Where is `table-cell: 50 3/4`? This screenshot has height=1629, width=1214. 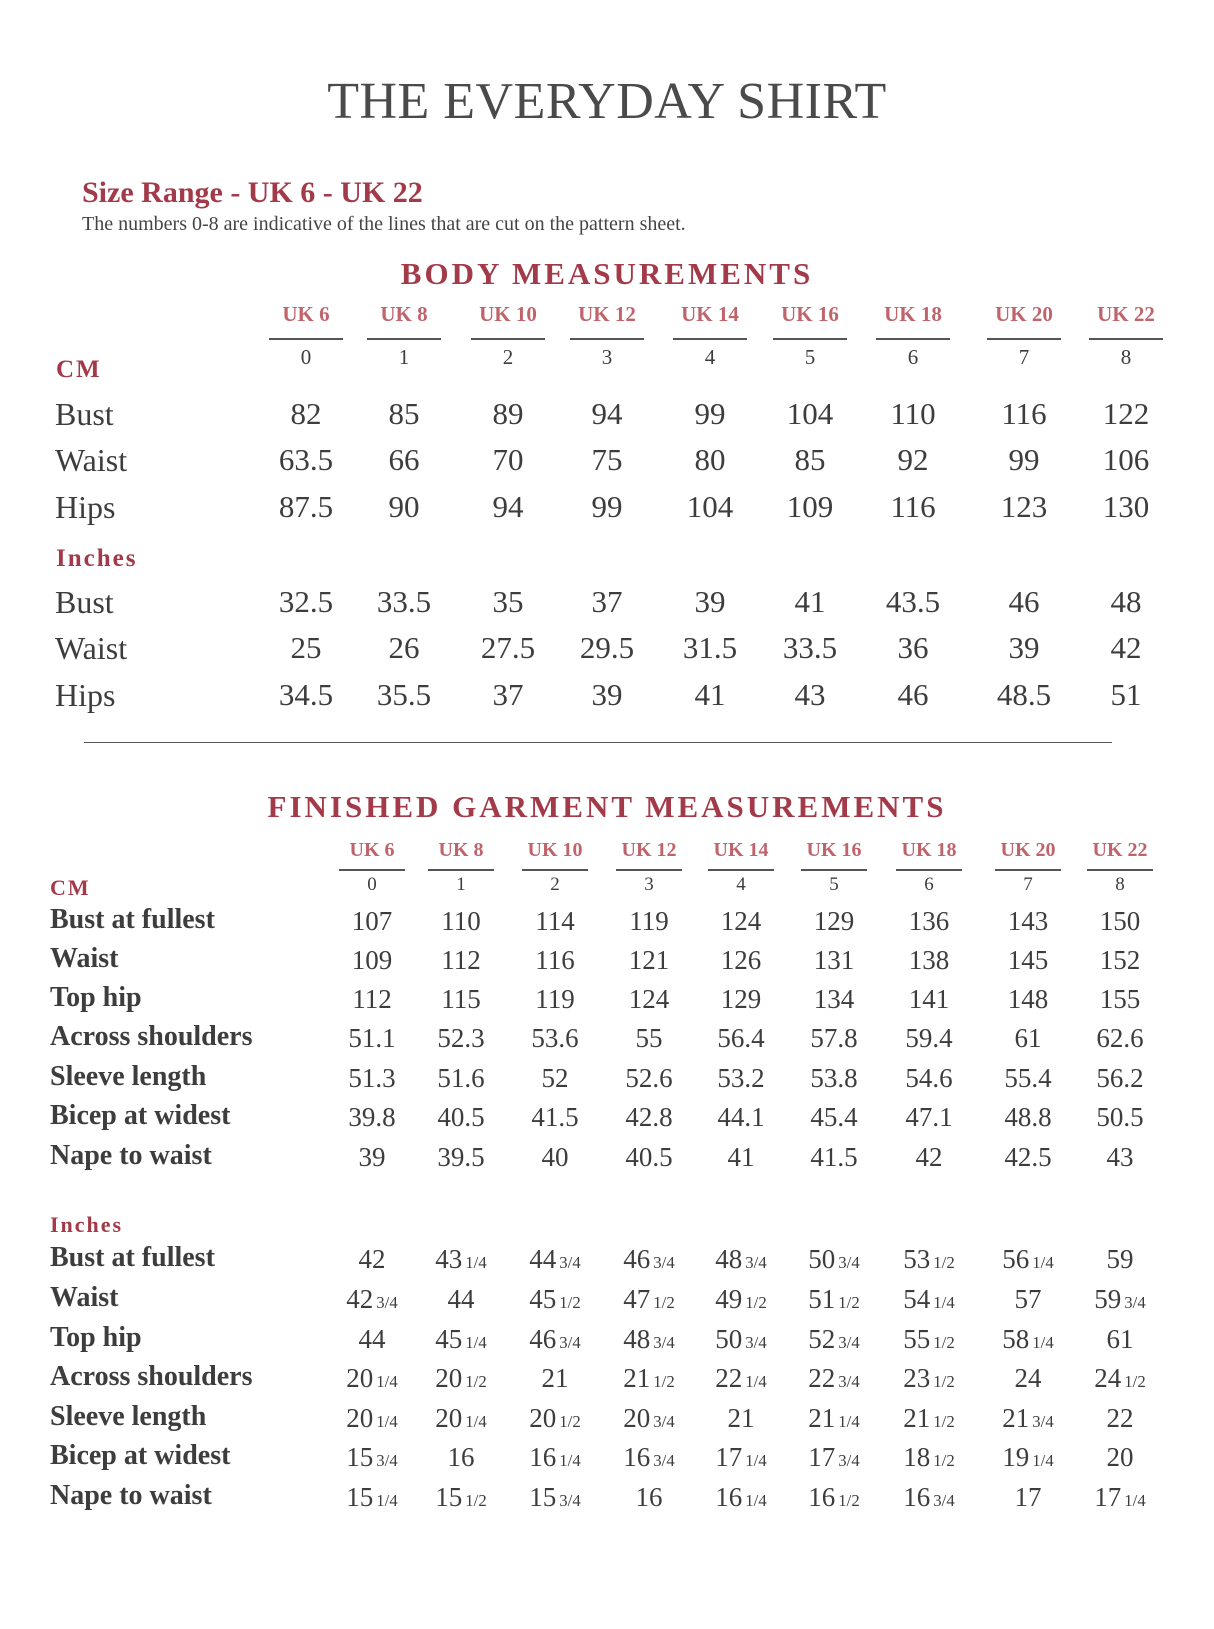
table-cell: 50 3/4 is located at coordinates (741, 1339).